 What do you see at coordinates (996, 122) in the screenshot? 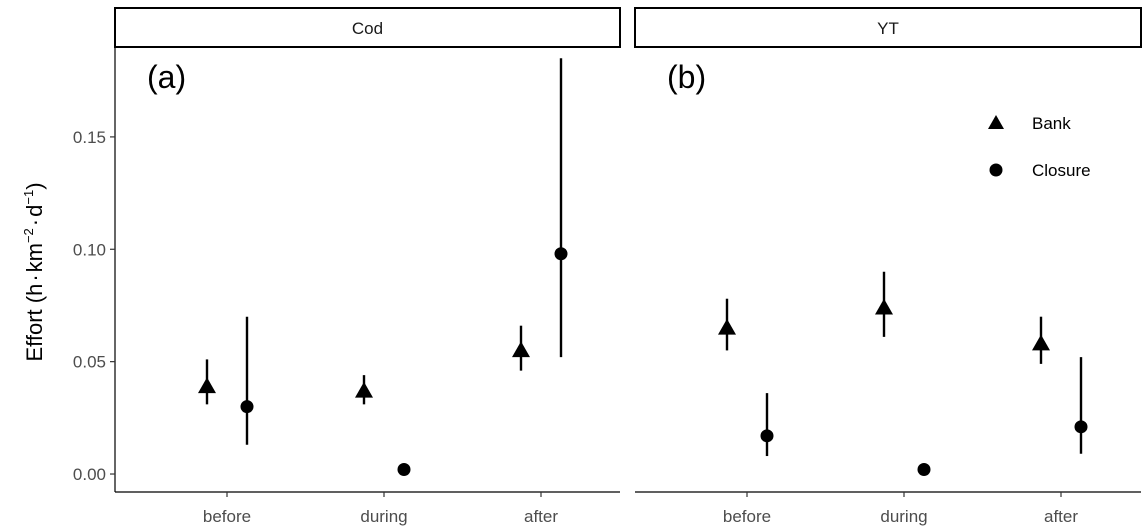
I see `legend-bank-key` at bounding box center [996, 122].